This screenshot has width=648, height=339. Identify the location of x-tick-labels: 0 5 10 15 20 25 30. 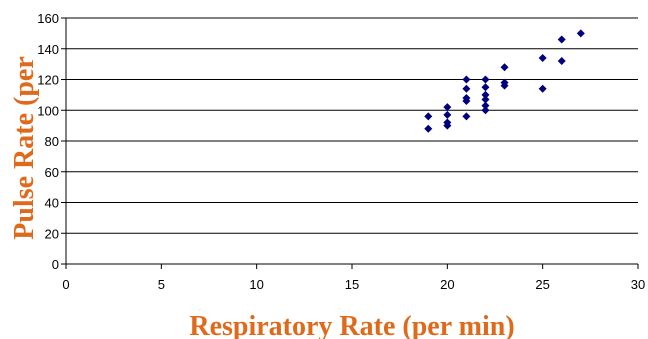
(353, 284).